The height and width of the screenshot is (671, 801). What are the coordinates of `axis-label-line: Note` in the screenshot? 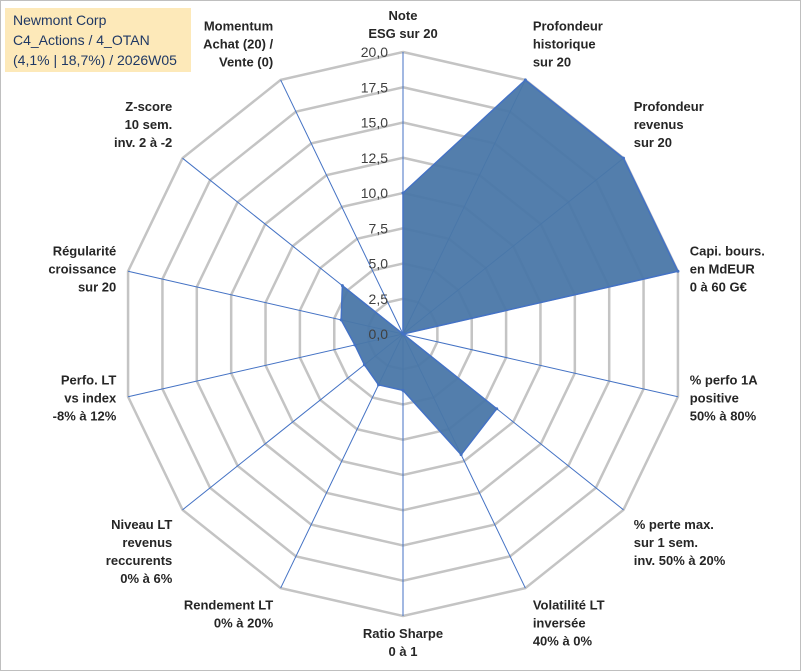 It's located at (403, 15).